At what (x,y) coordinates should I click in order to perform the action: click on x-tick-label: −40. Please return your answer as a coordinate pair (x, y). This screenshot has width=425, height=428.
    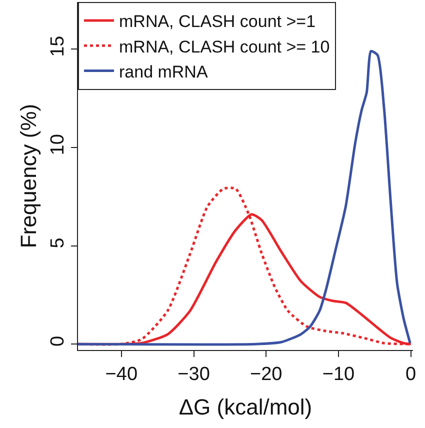
    Looking at the image, I should click on (121, 374).